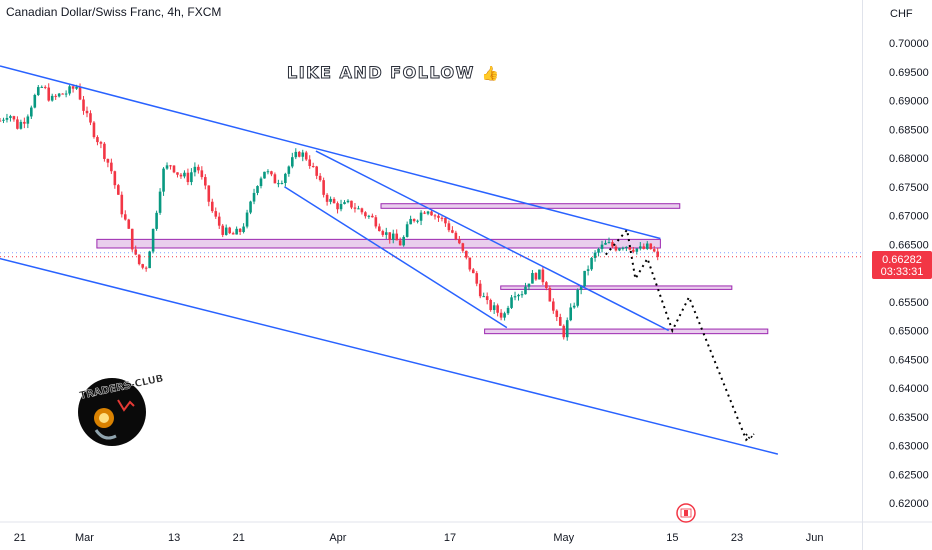 The width and height of the screenshot is (932, 550). What do you see at coordinates (909, 159) in the screenshot?
I see `y-tick-label: 0.68000` at bounding box center [909, 159].